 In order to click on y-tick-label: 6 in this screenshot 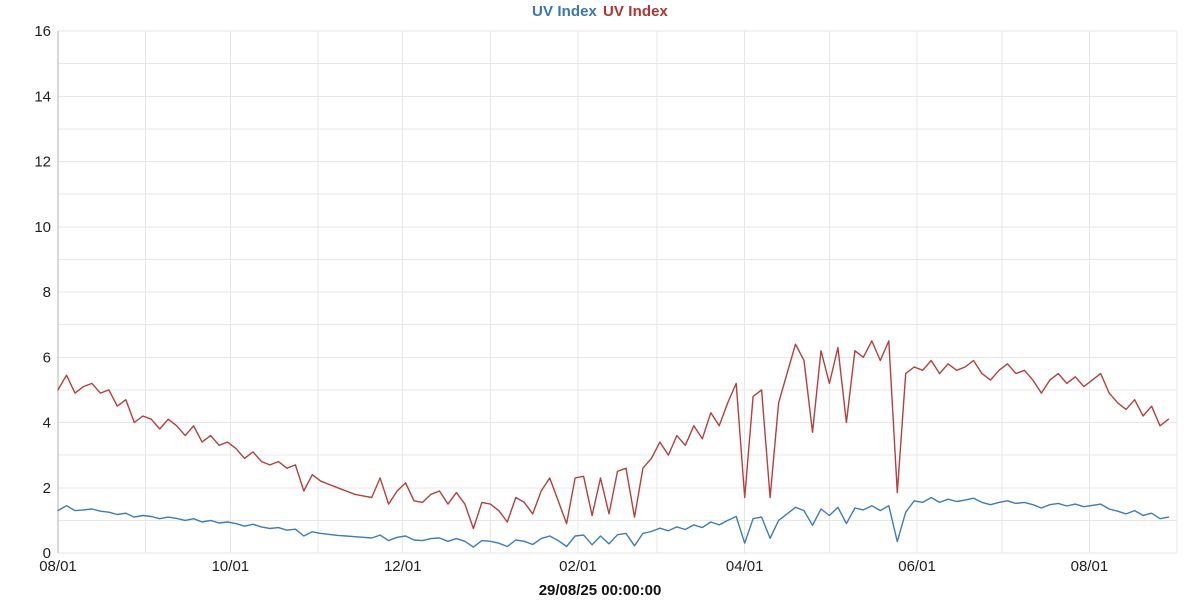, I will do `click(47, 357)`.